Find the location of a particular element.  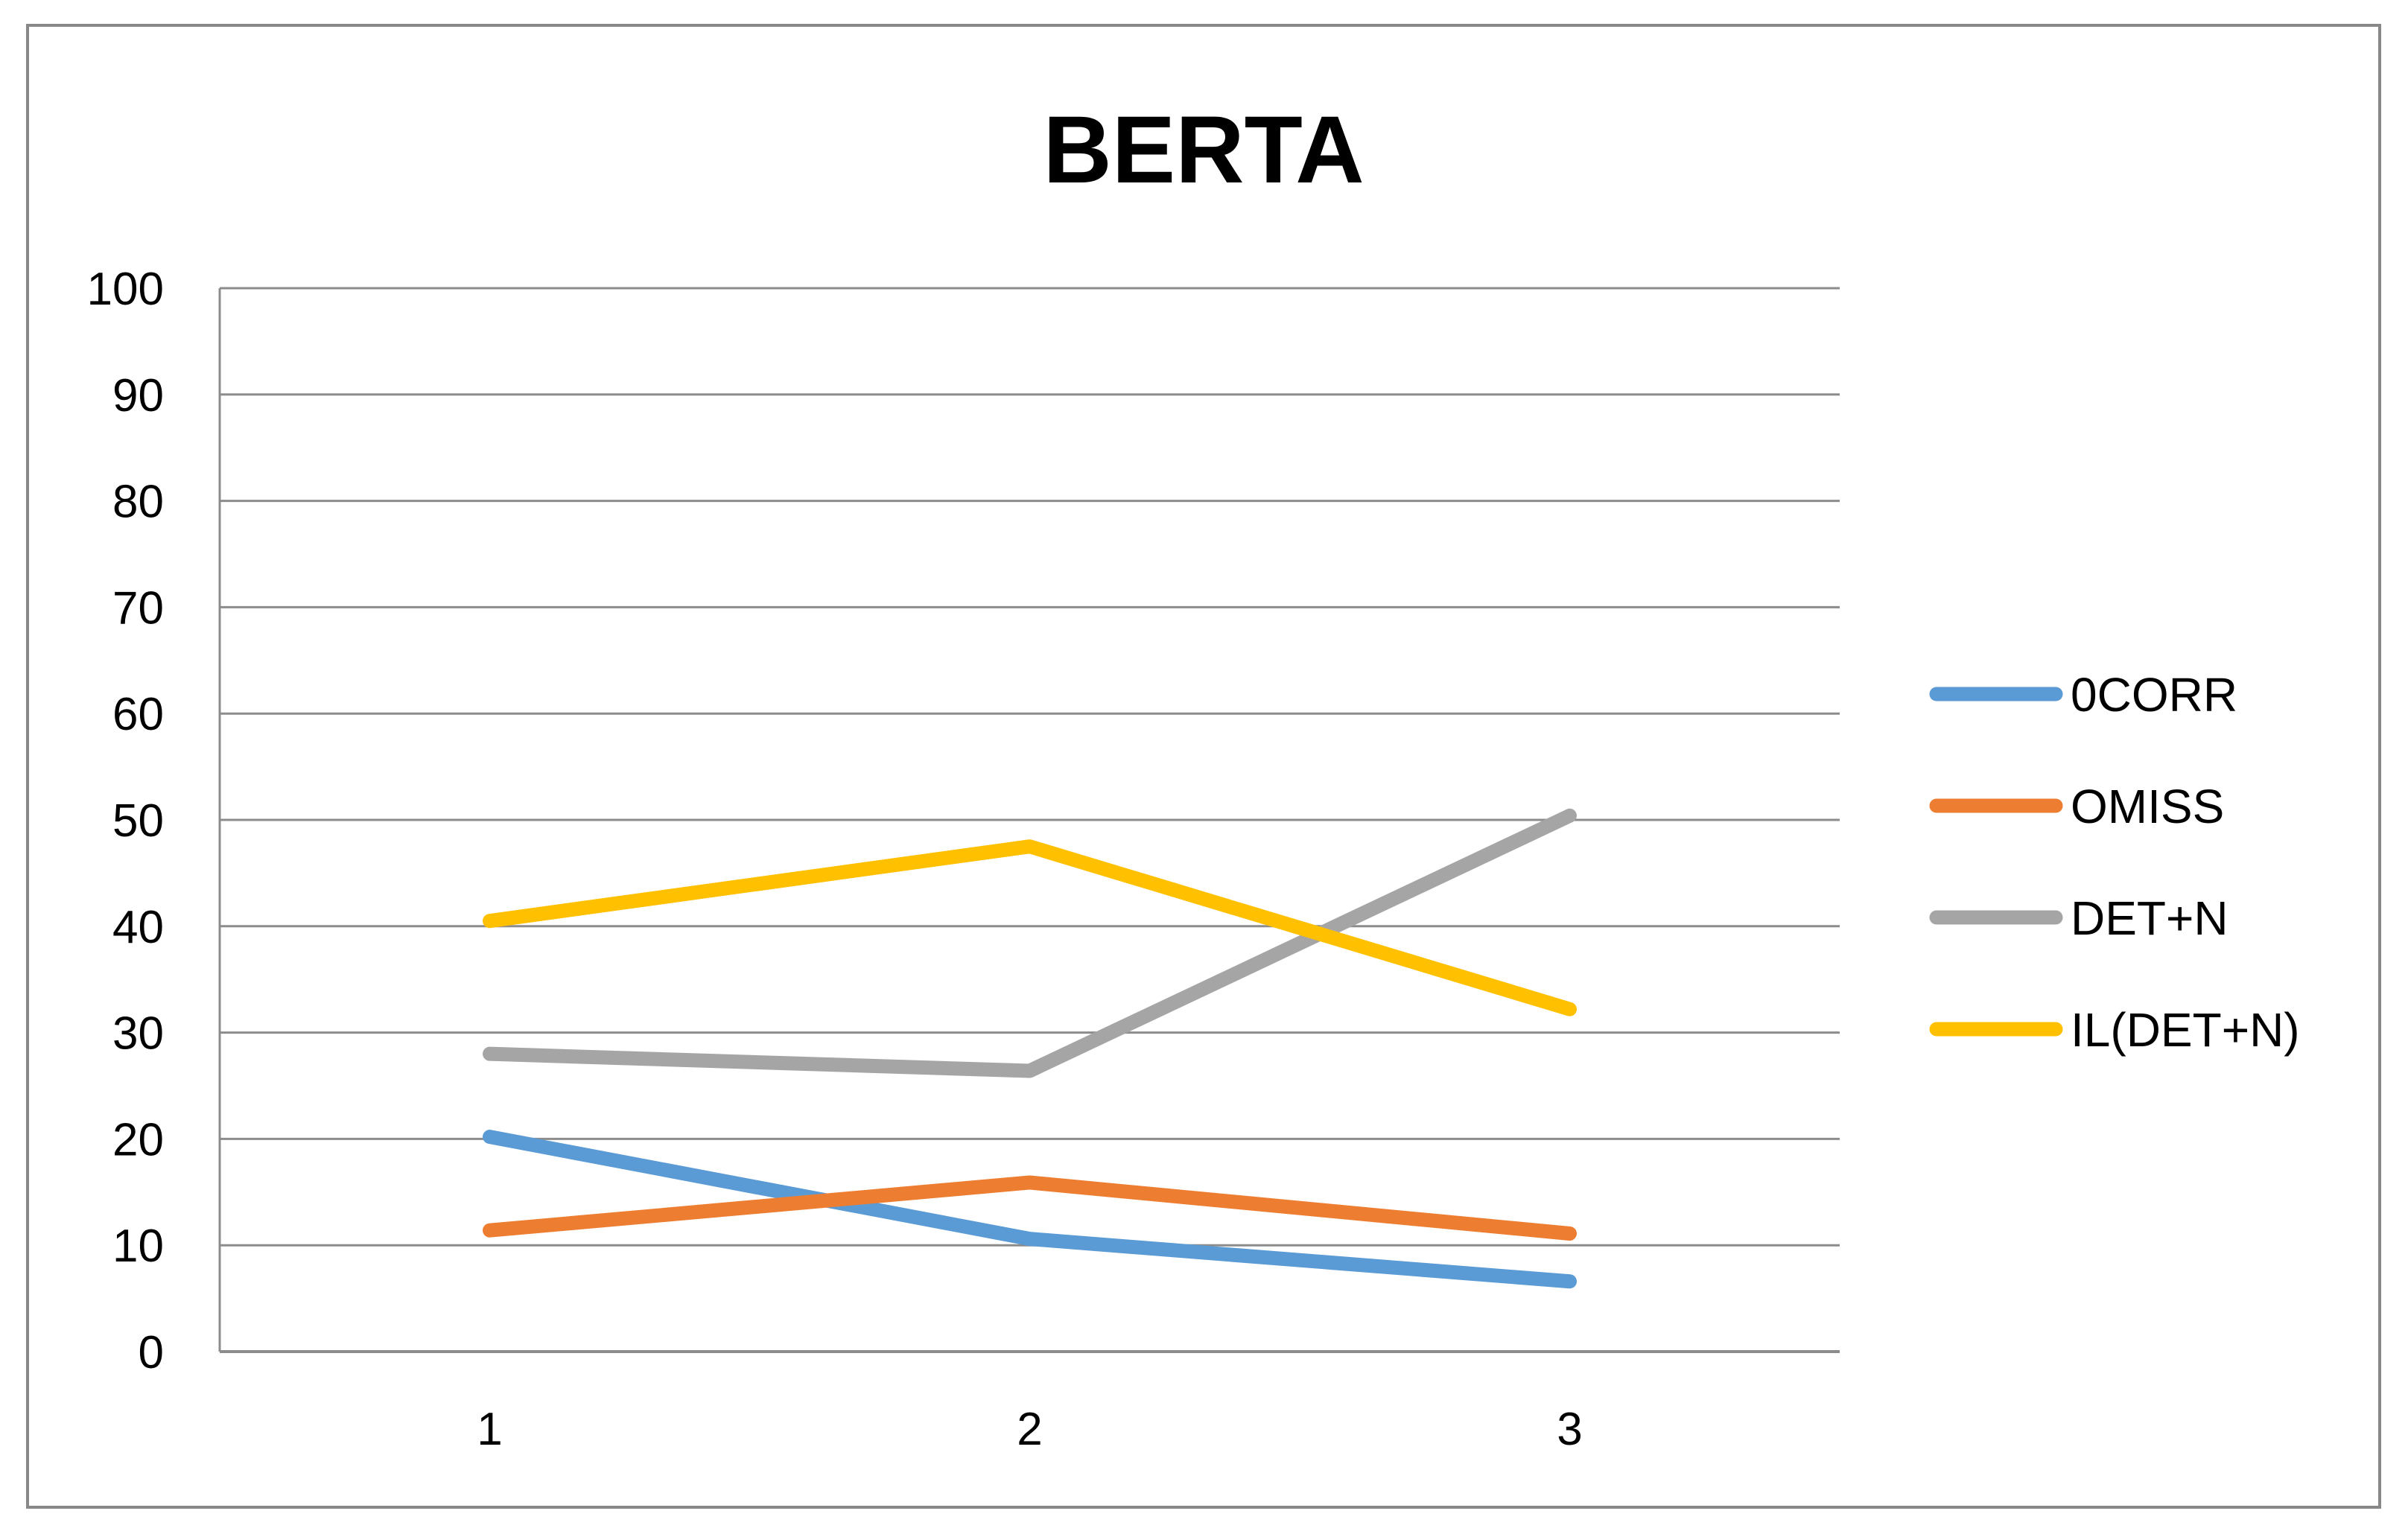

series-line-0corr is located at coordinates (1030, 1209).